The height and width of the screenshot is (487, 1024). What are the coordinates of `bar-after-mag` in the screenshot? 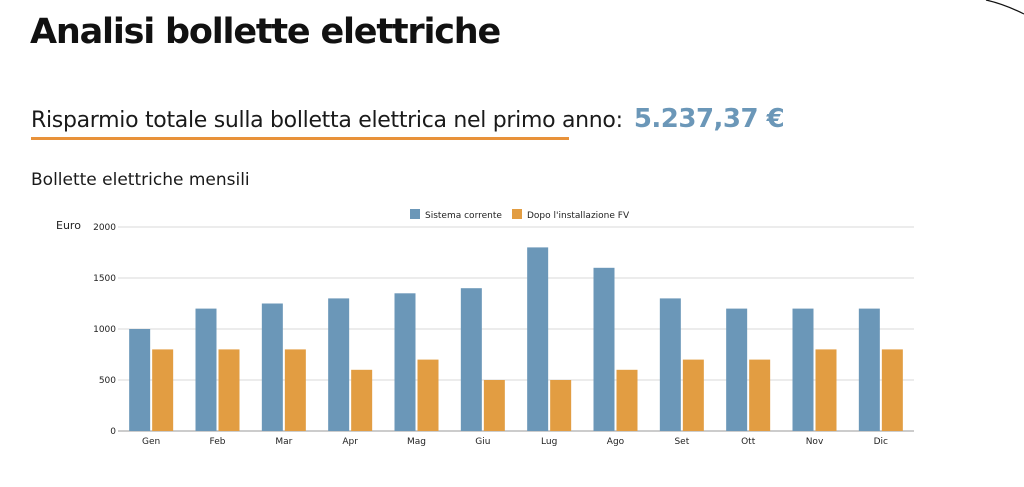 It's located at (428, 395).